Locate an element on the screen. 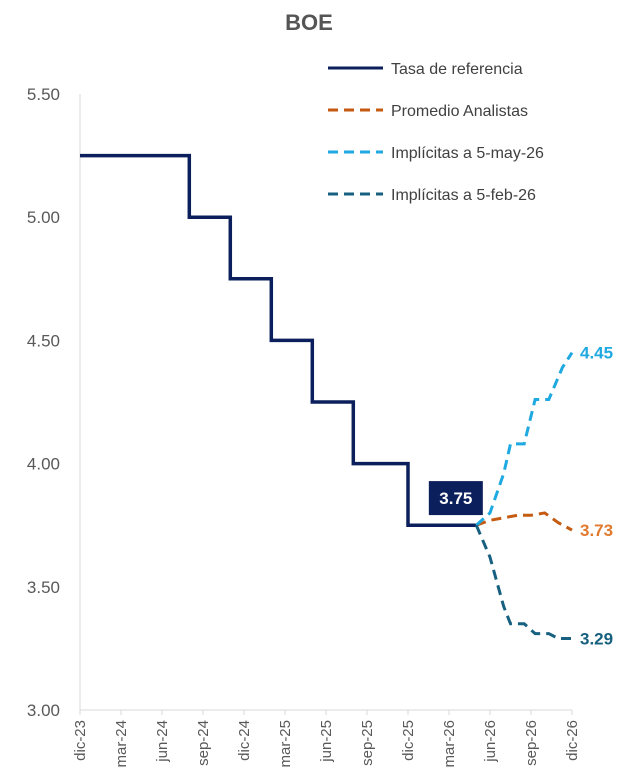  chart-title: BOE is located at coordinates (309, 22).